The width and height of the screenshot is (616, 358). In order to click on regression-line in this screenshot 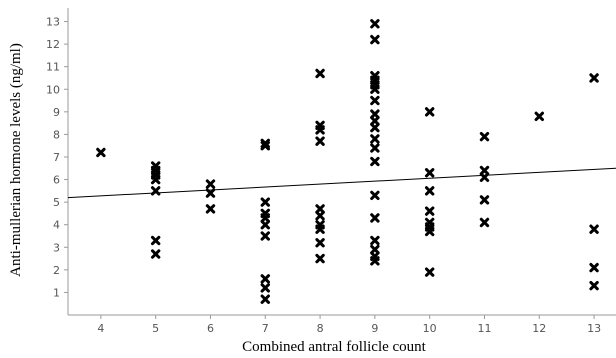, I will do `click(341, 183)`.